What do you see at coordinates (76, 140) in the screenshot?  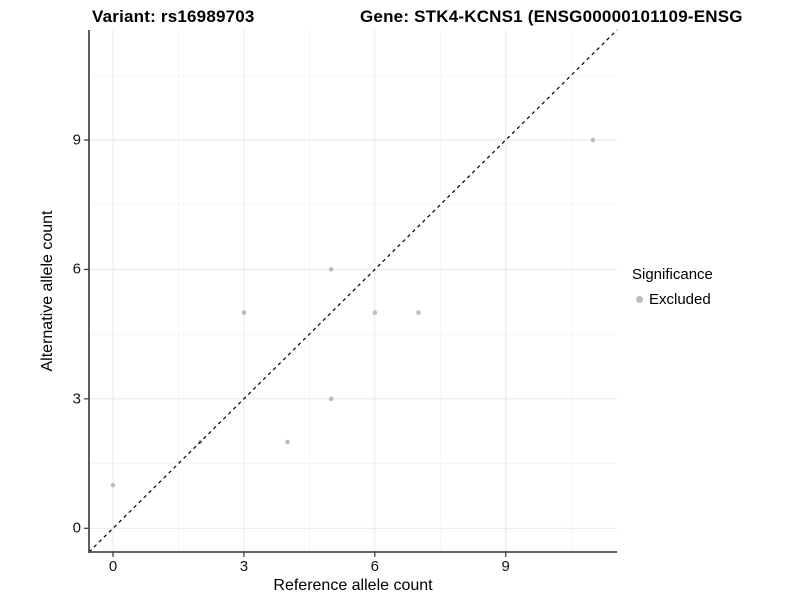 I see `y-tick-label: 9` at bounding box center [76, 140].